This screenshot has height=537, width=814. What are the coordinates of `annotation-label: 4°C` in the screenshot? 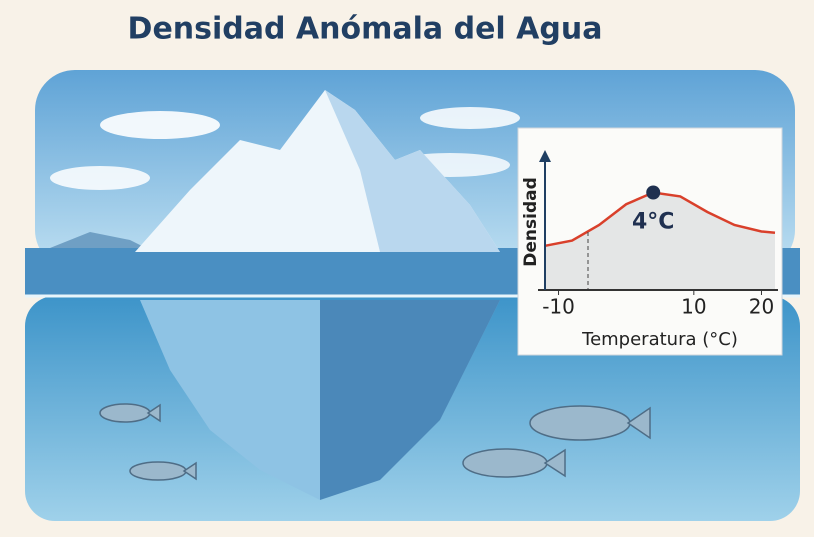 It's located at (653, 222).